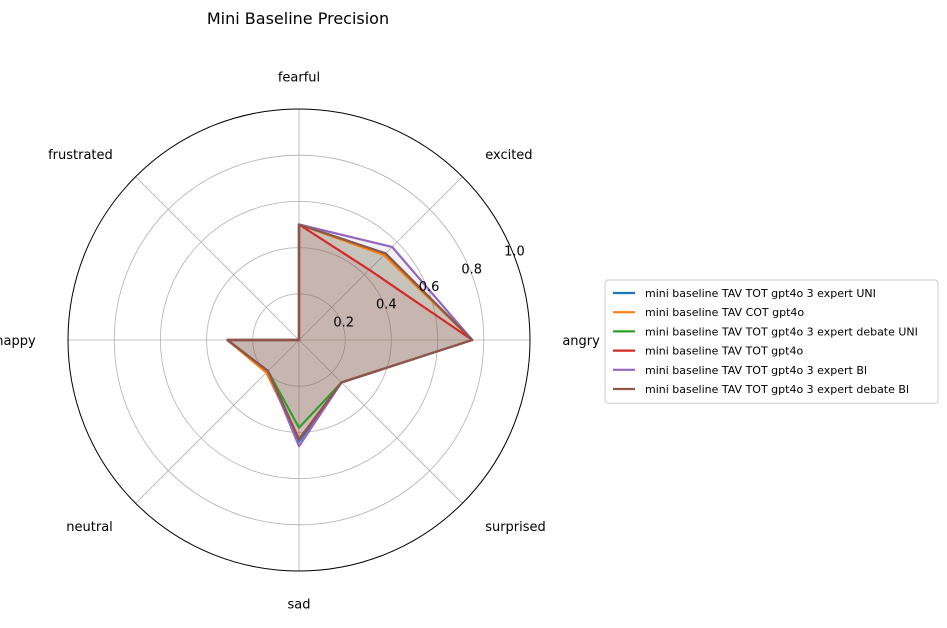 The height and width of the screenshot is (628, 947). What do you see at coordinates (515, 527) in the screenshot?
I see `category-label: surprised` at bounding box center [515, 527].